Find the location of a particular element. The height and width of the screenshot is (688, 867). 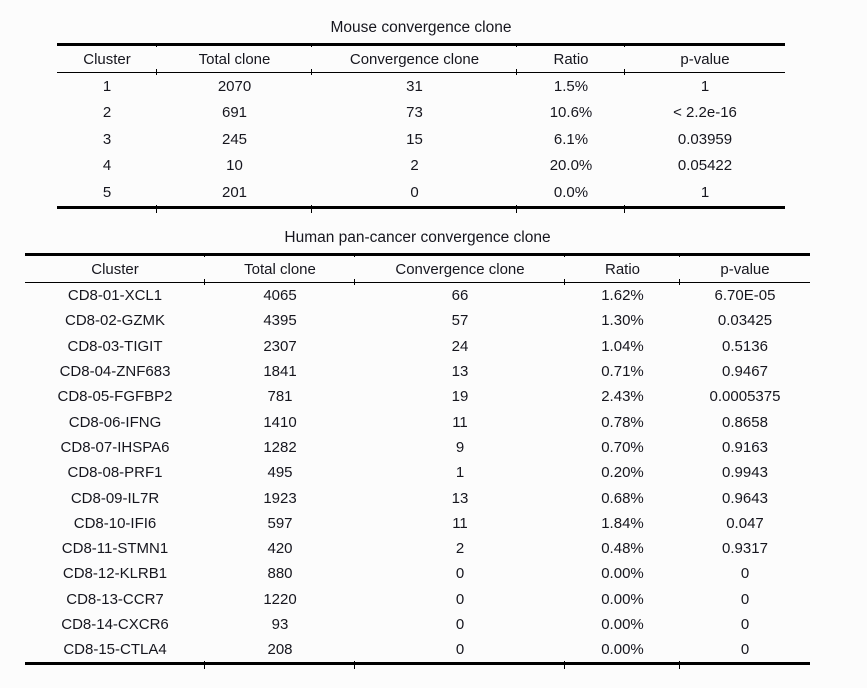

table-cell: 9 is located at coordinates (460, 447).